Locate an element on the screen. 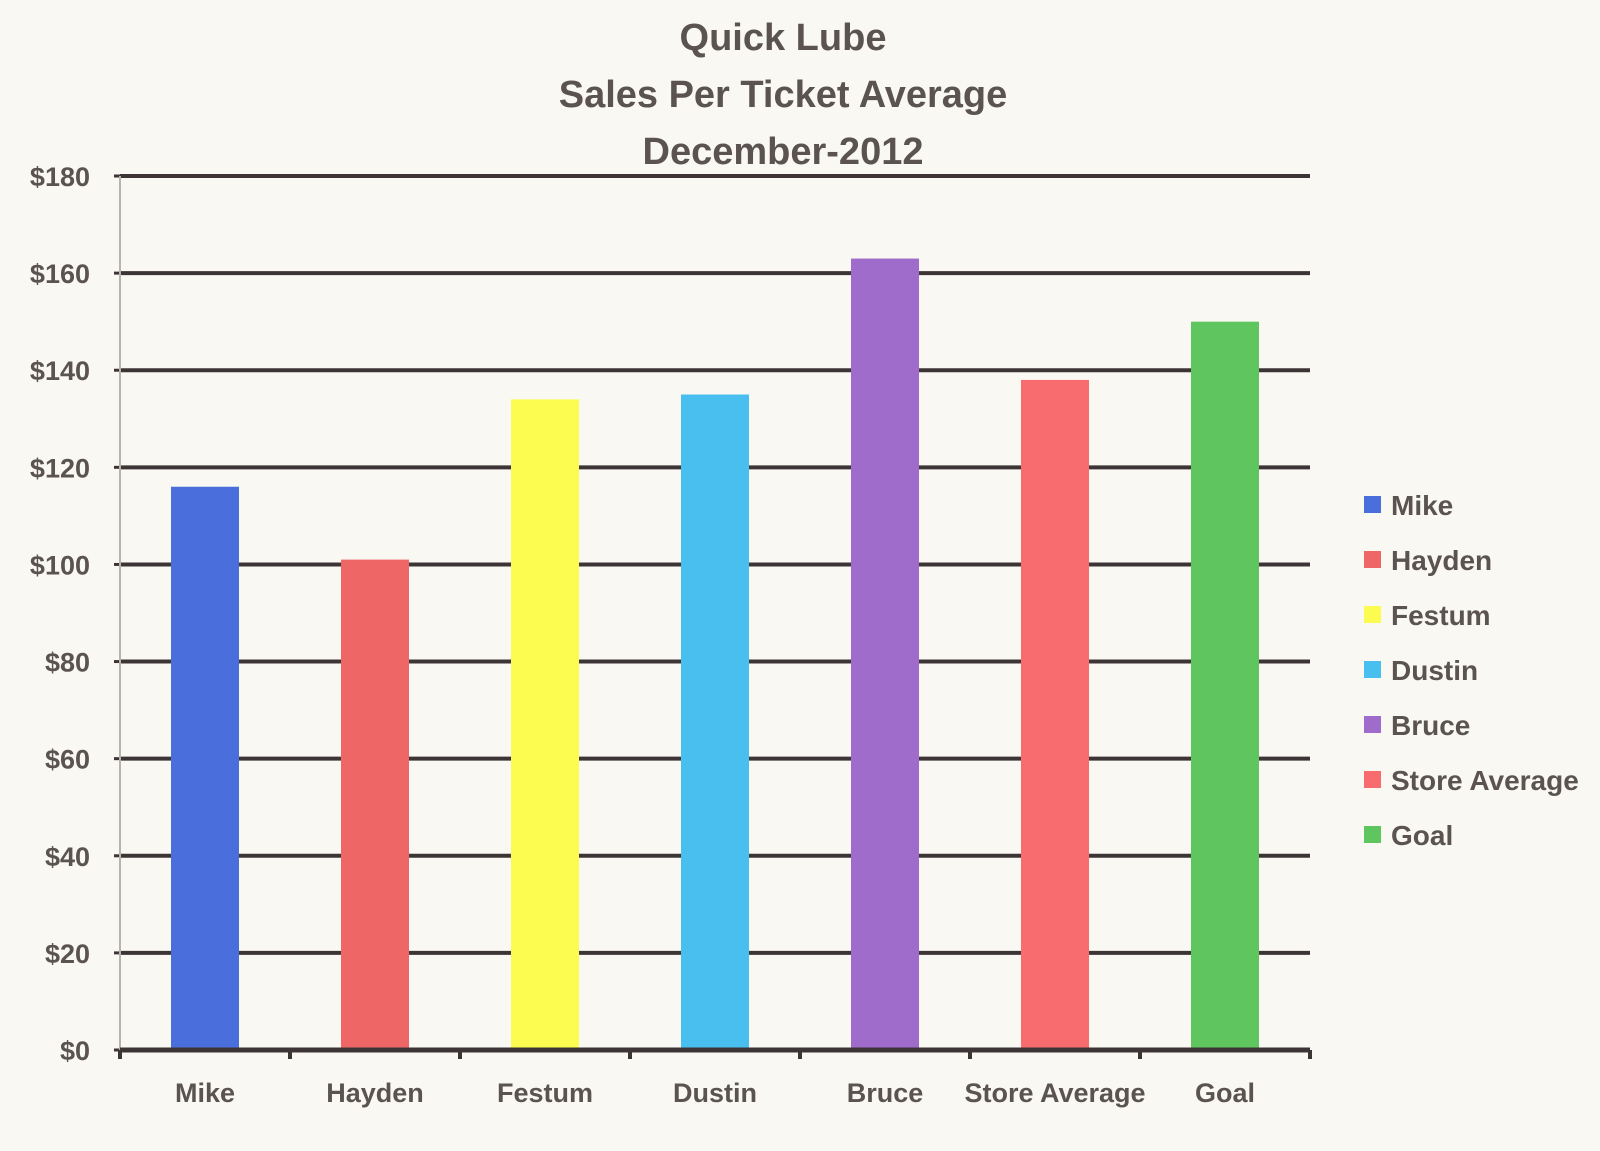 Image resolution: width=1600 pixels, height=1151 pixels. x-category-label: Mike is located at coordinates (205, 1093).